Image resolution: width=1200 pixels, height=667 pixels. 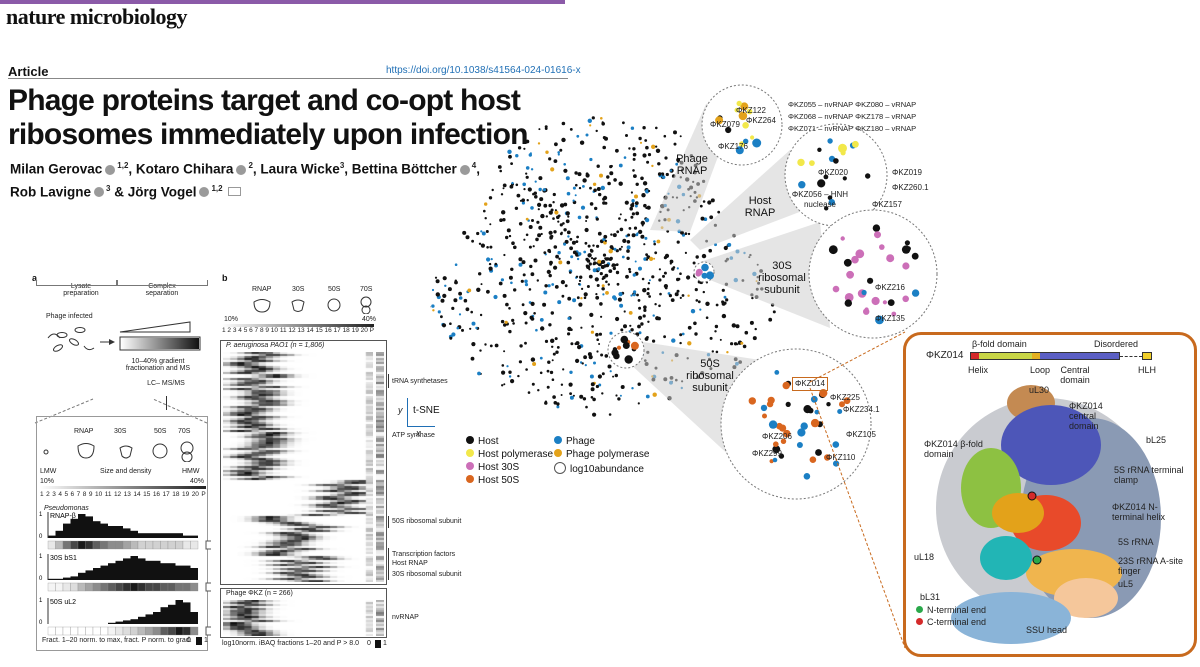 What do you see at coordinates (35, 278) in the screenshot?
I see `panel-a-label: a` at bounding box center [35, 278].